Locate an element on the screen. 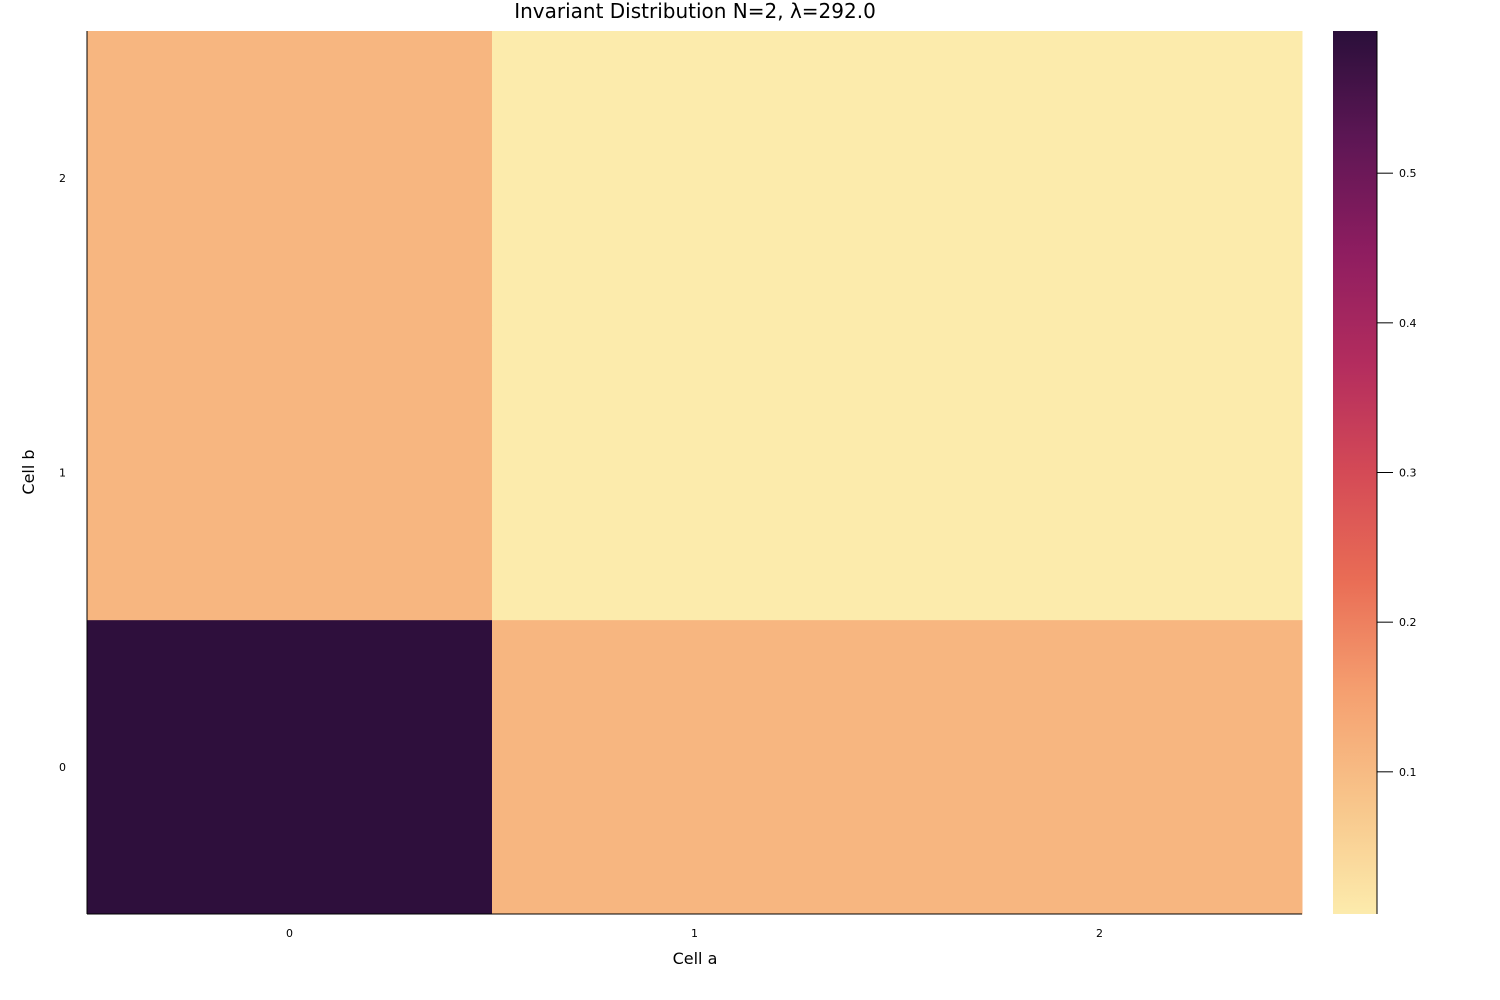  y-tick-label: 1 is located at coordinates (62, 473).